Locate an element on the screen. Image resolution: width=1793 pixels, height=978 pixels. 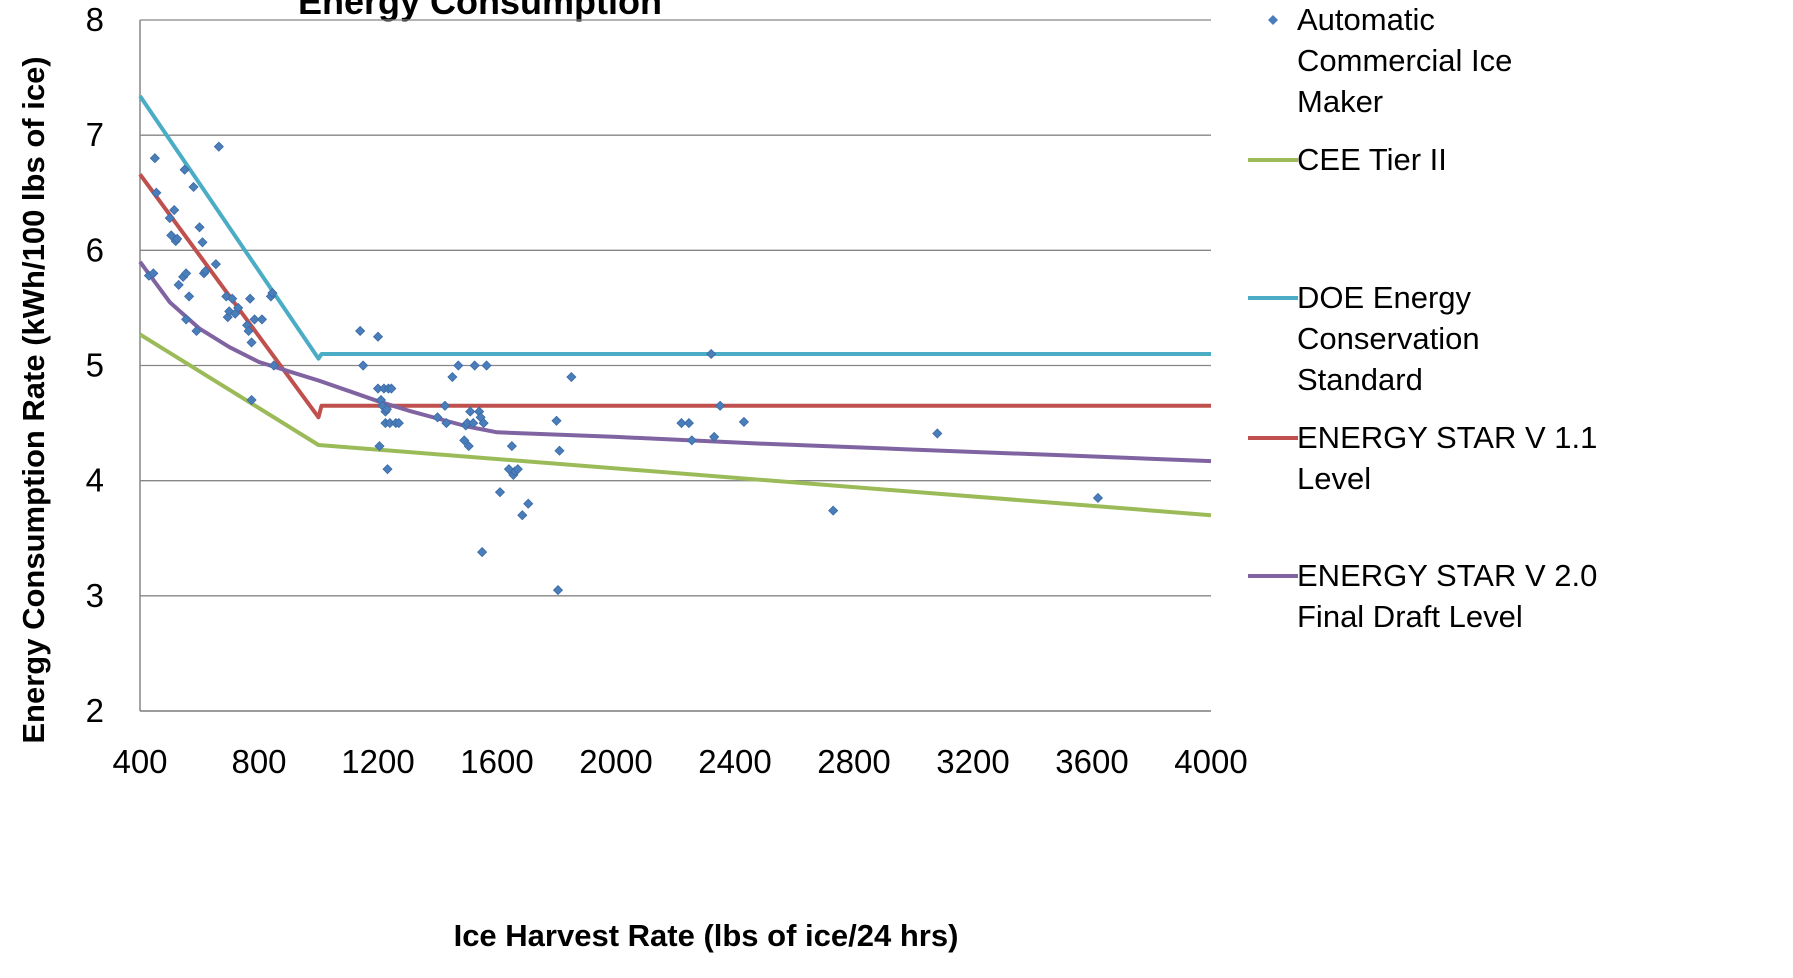
legend-label: ENERGY STAR V 1.1 is located at coordinates (1447, 437).